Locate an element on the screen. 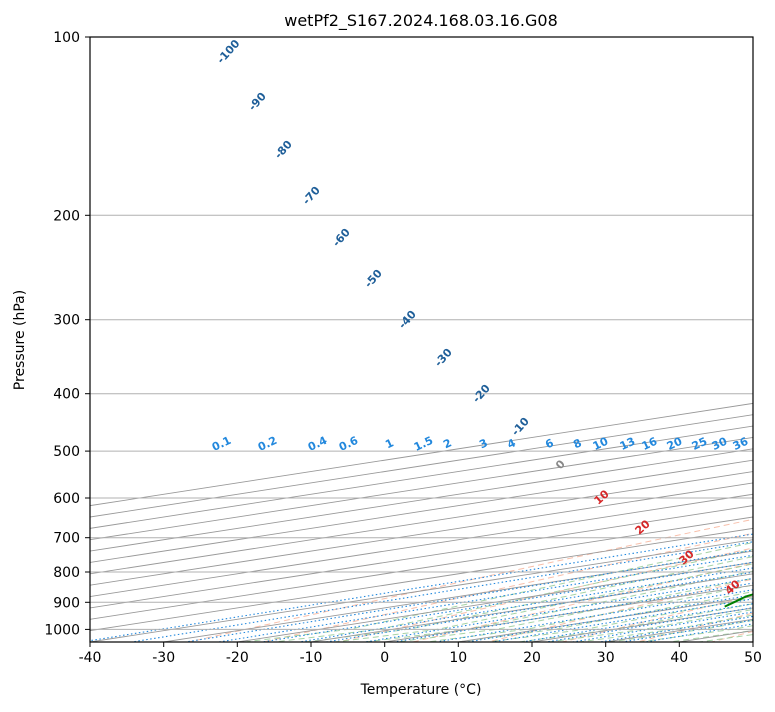  x-tick-label: -40 is located at coordinates (90, 658).